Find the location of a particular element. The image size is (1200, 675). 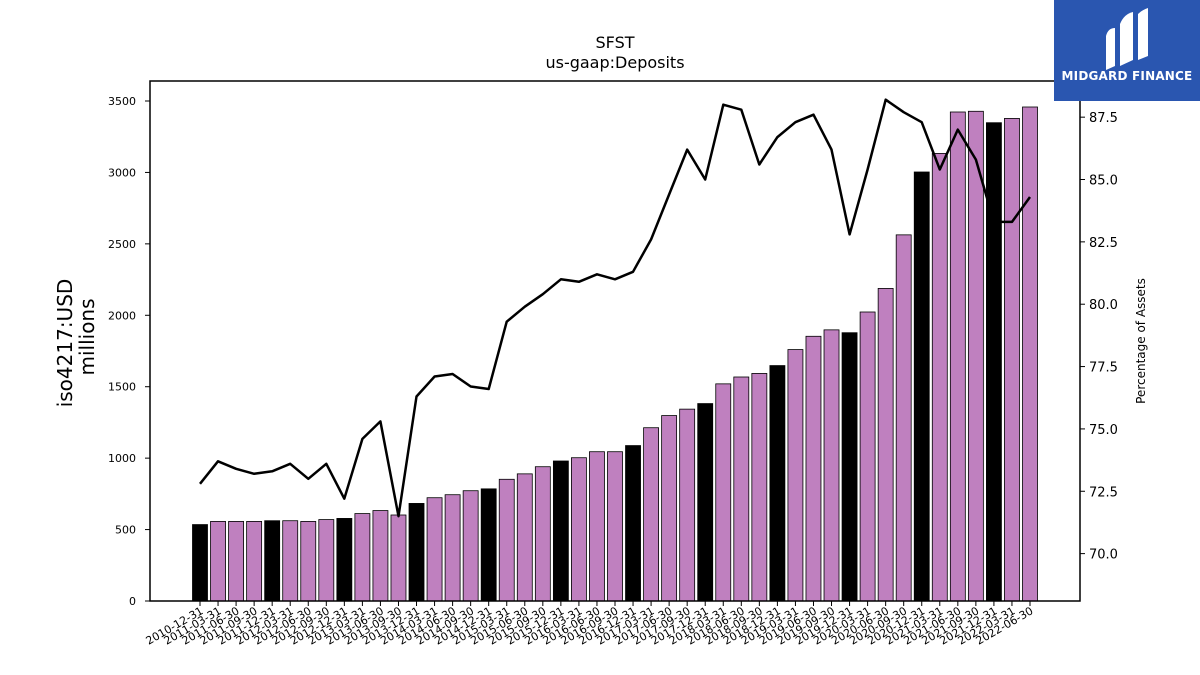

y-tick-label: 2000 is located at coordinates (122, 315).